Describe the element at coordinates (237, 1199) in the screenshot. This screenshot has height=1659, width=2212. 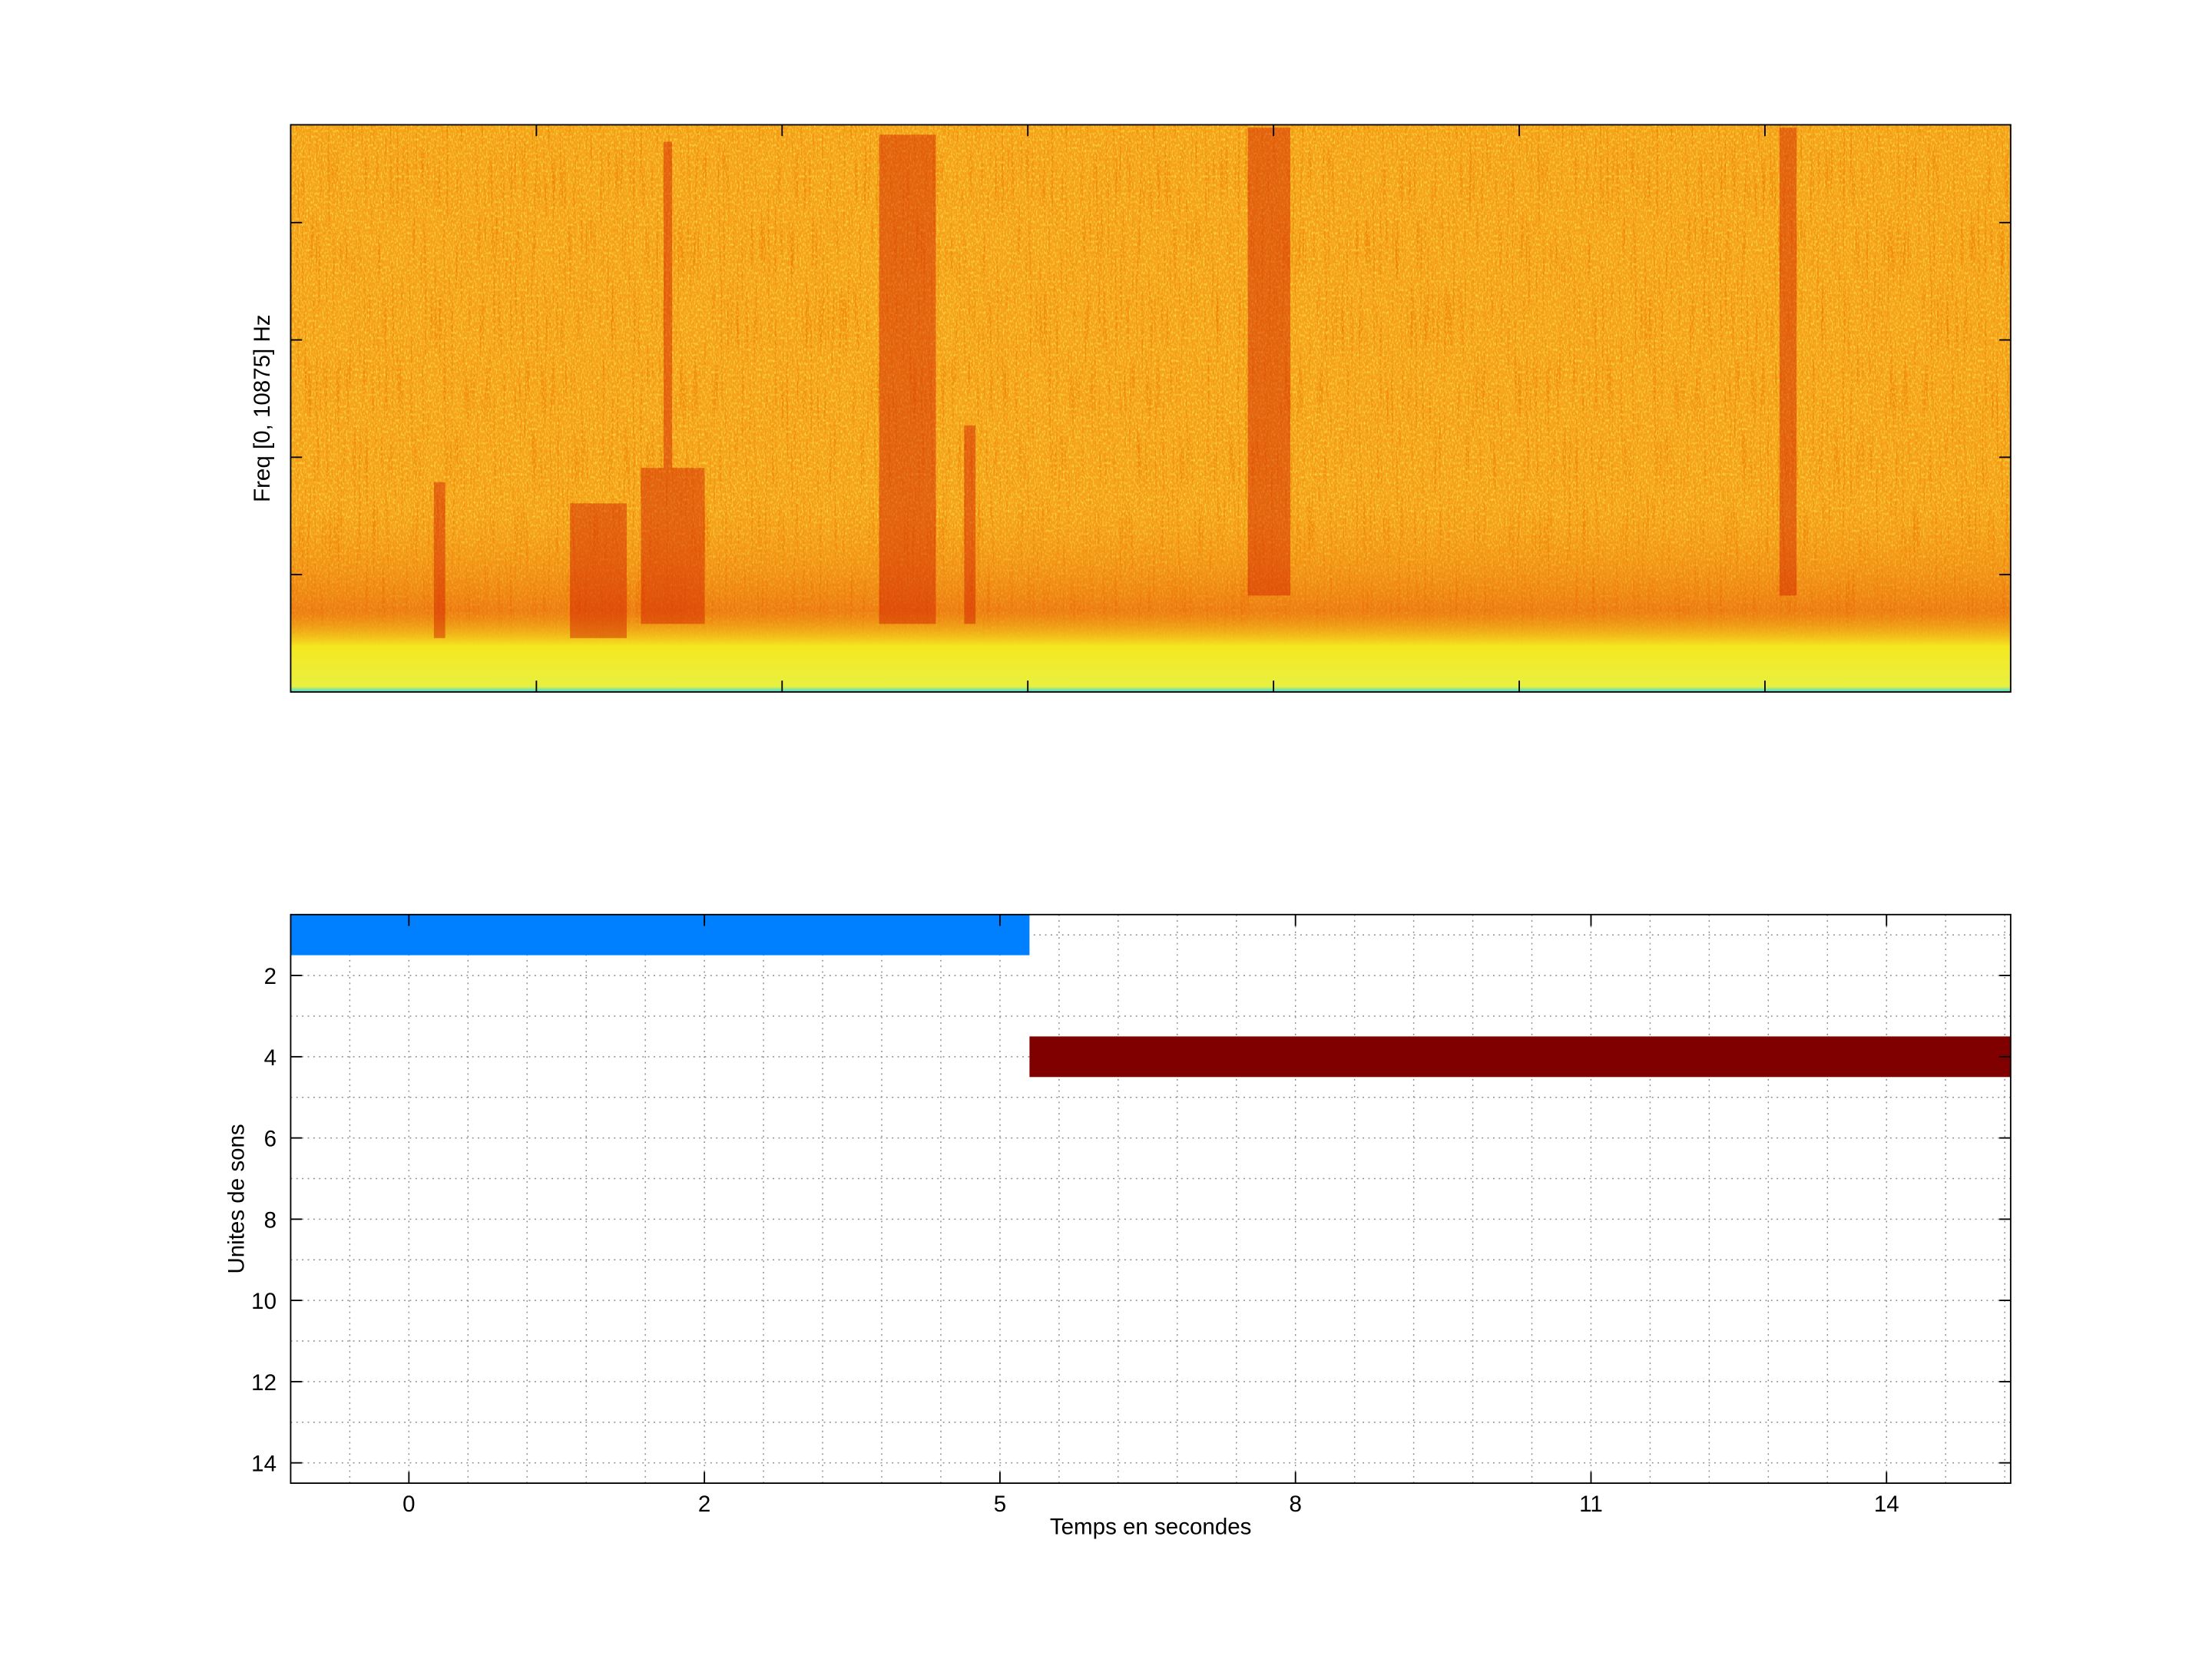
I see `y-axis-label: Unites de sons` at that location.